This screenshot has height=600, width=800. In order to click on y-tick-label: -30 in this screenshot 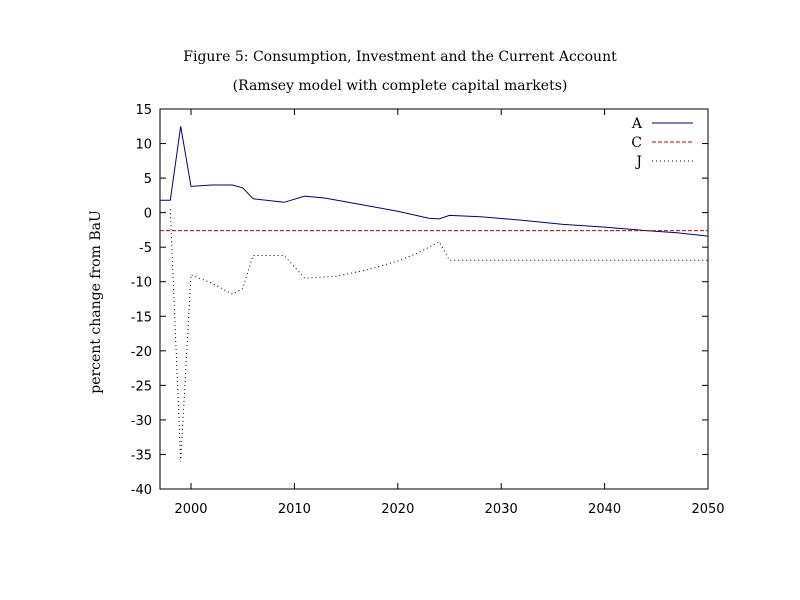, I will do `click(141, 421)`.